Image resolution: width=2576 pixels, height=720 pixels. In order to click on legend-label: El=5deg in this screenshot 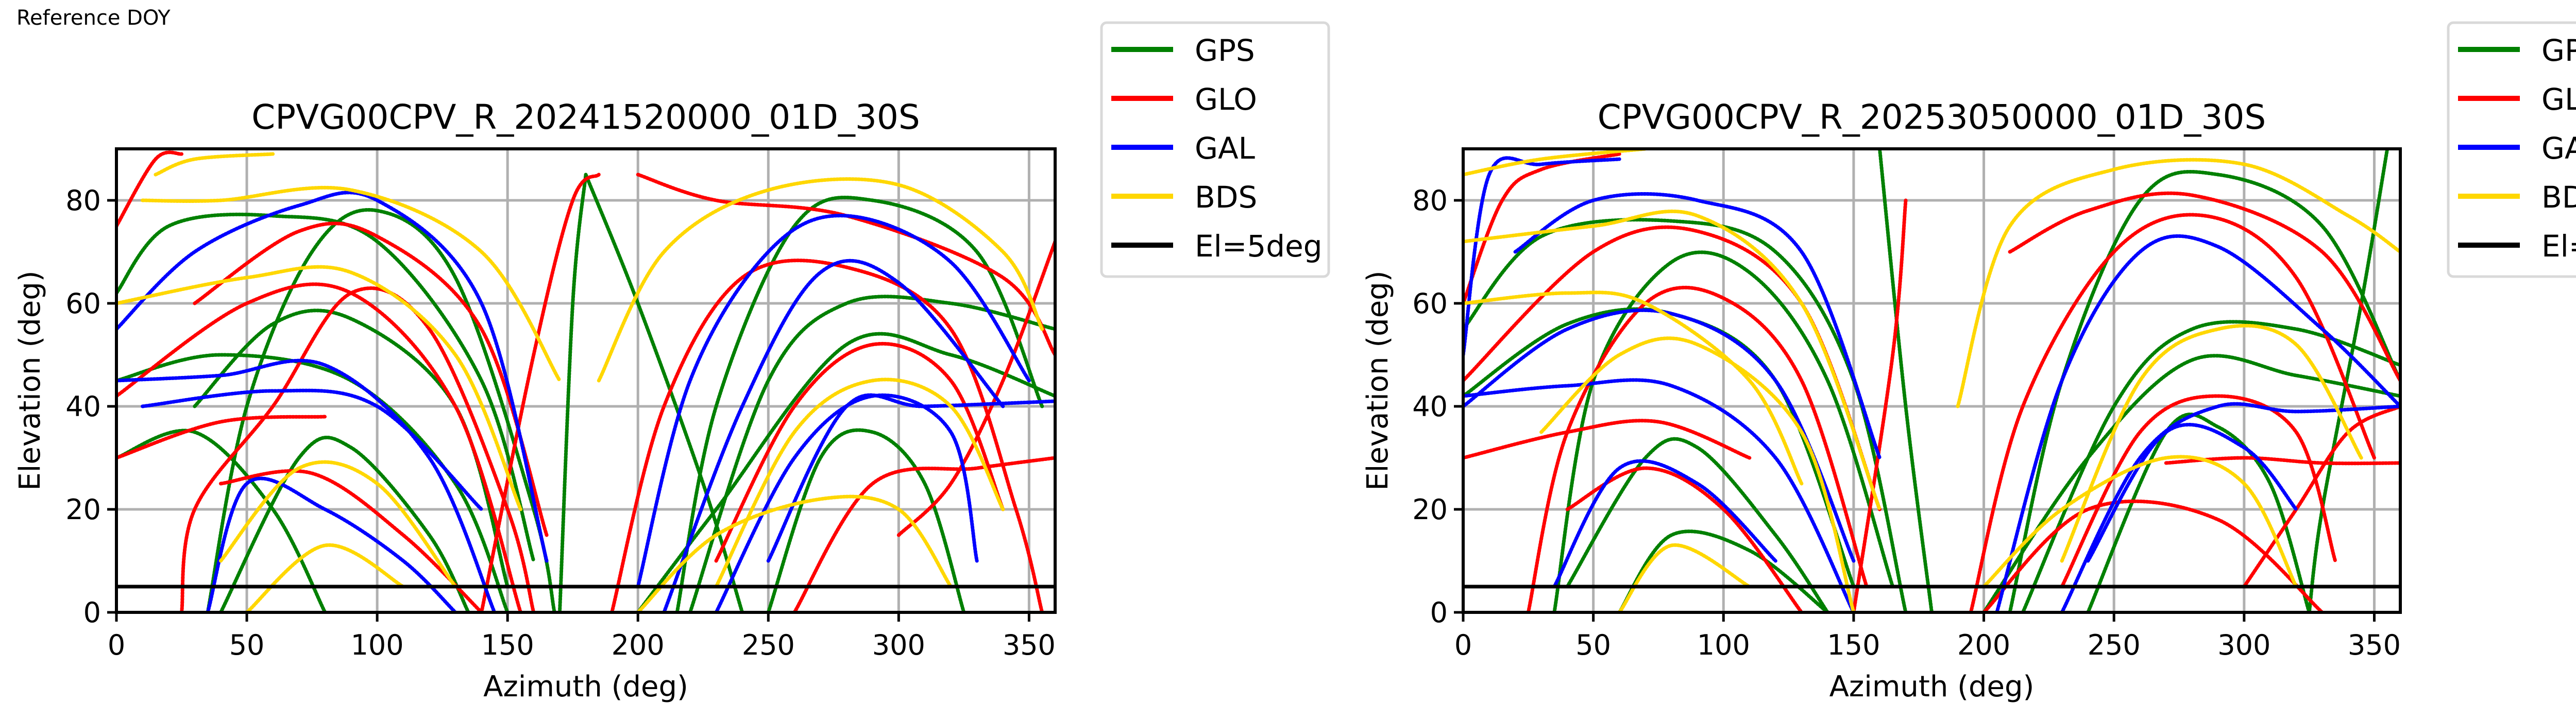, I will do `click(1259, 246)`.